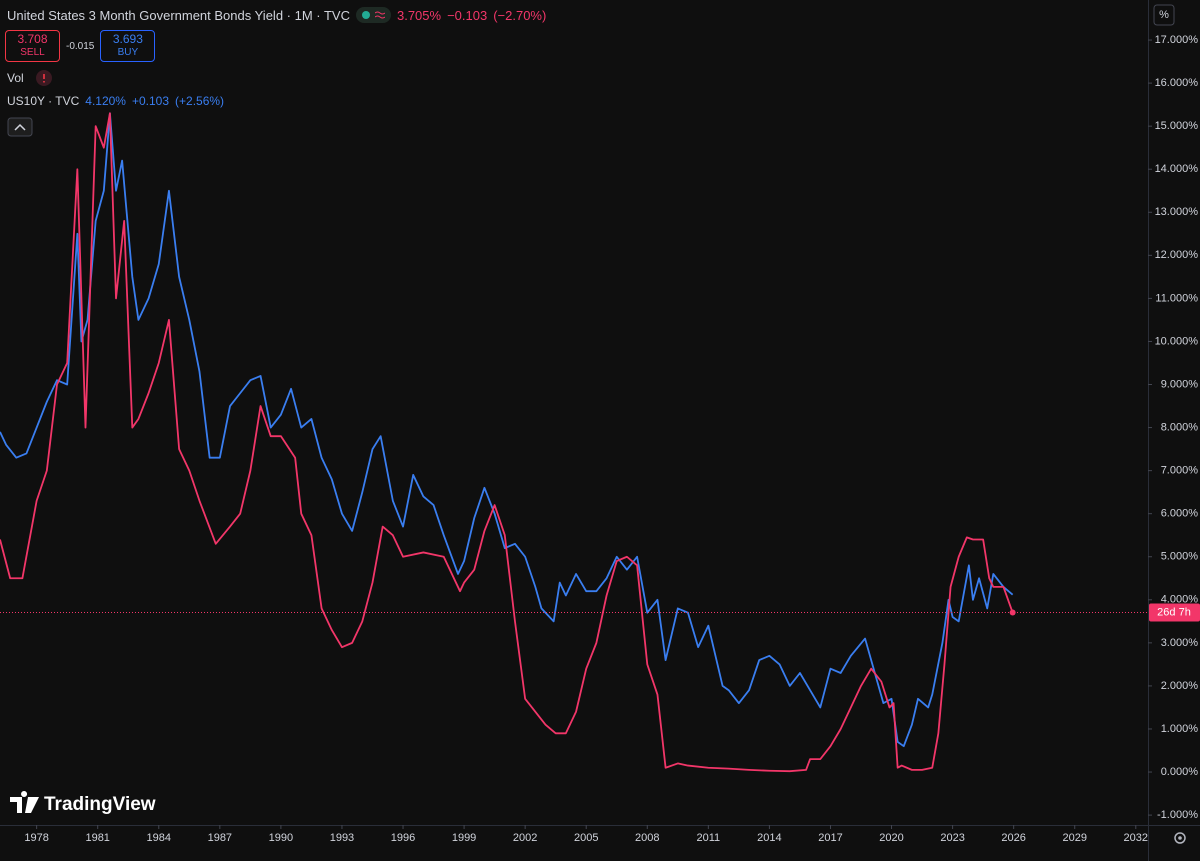 The width and height of the screenshot is (1200, 861). I want to click on price-label-bg, so click(1174, 612).